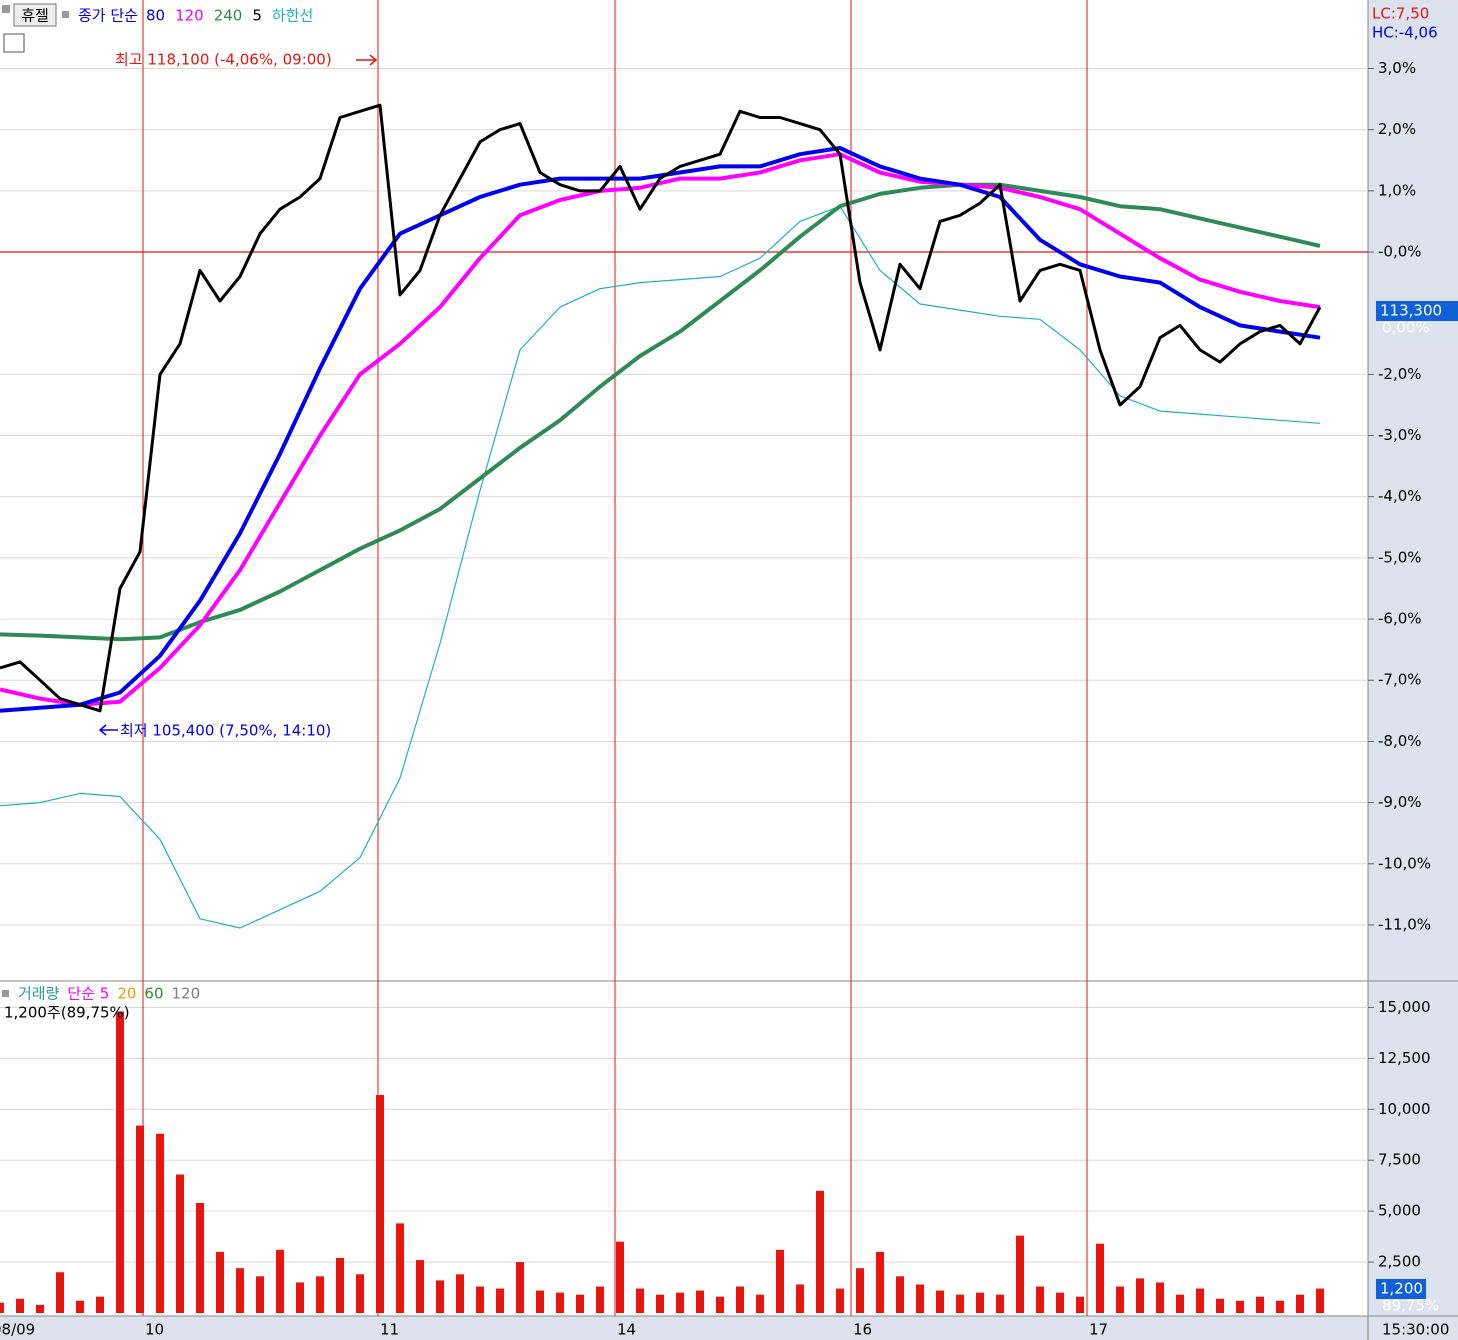 The image size is (1458, 1340). Describe the element at coordinates (88, 994) in the screenshot. I see `legend-entry: 단순 5` at that location.